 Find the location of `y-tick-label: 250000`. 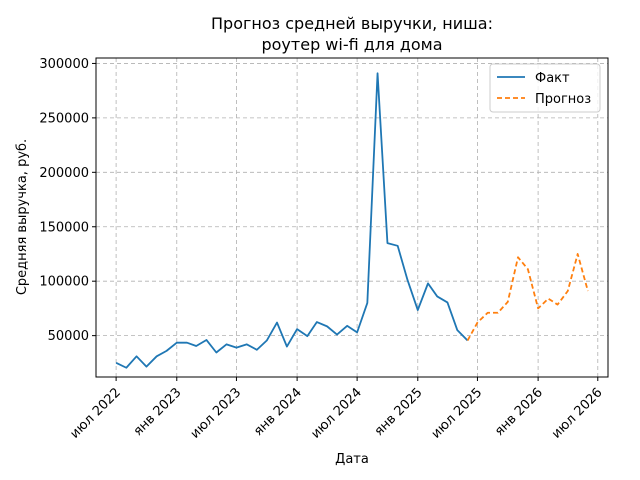

y-tick-label: 250000 is located at coordinates (64, 118).